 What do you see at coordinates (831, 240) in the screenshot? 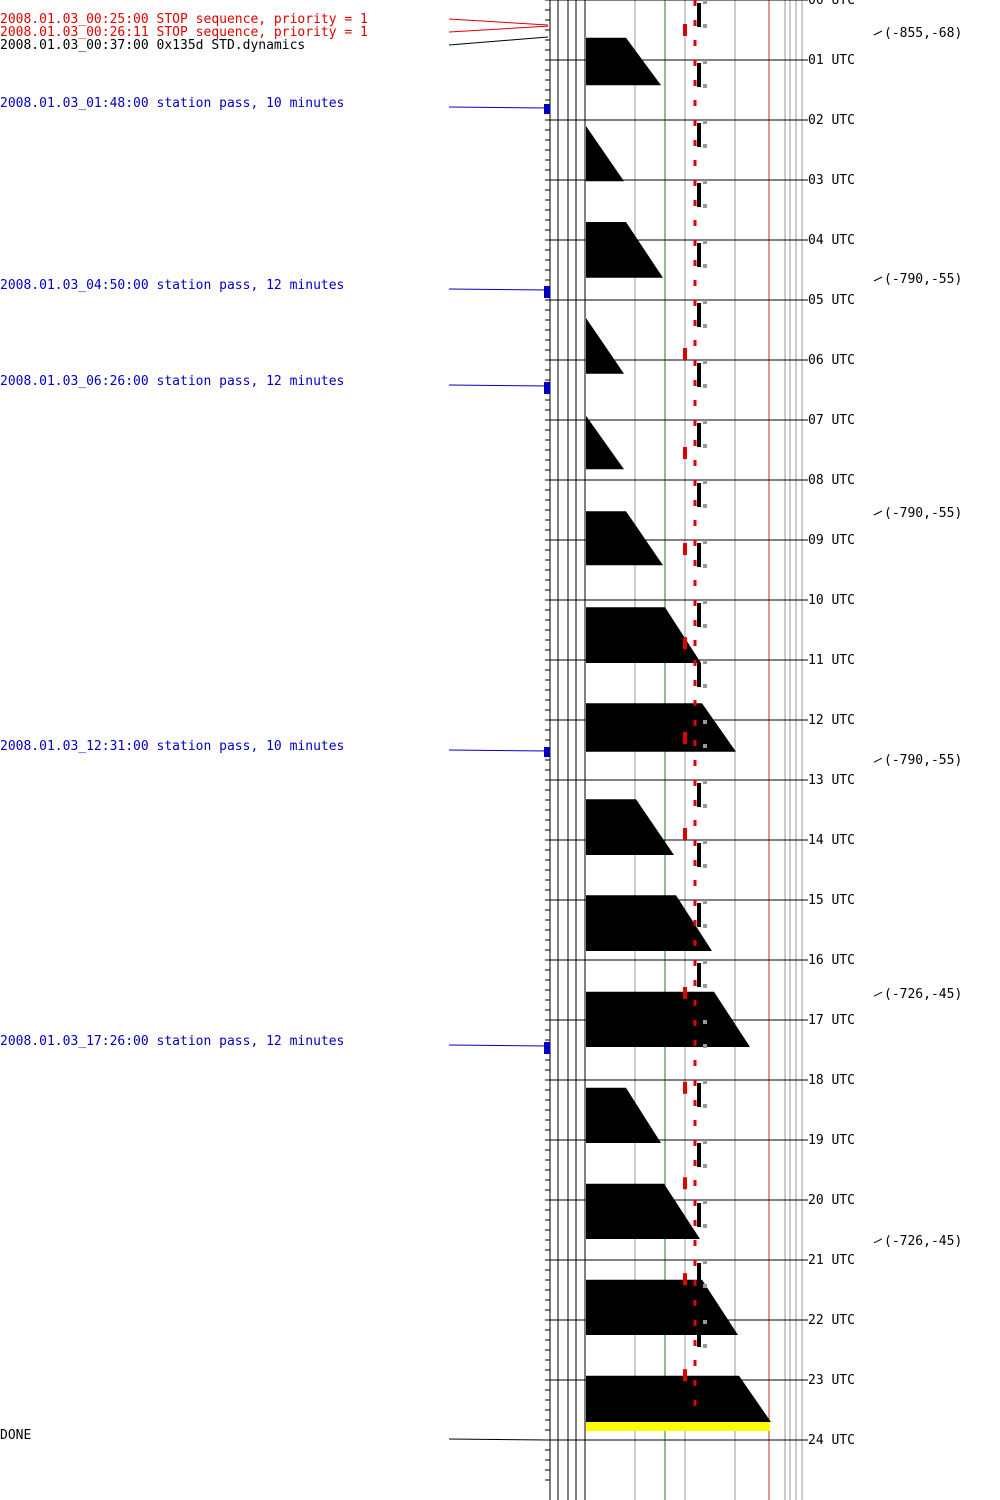
I see `hour-label: 04 UTC` at bounding box center [831, 240].